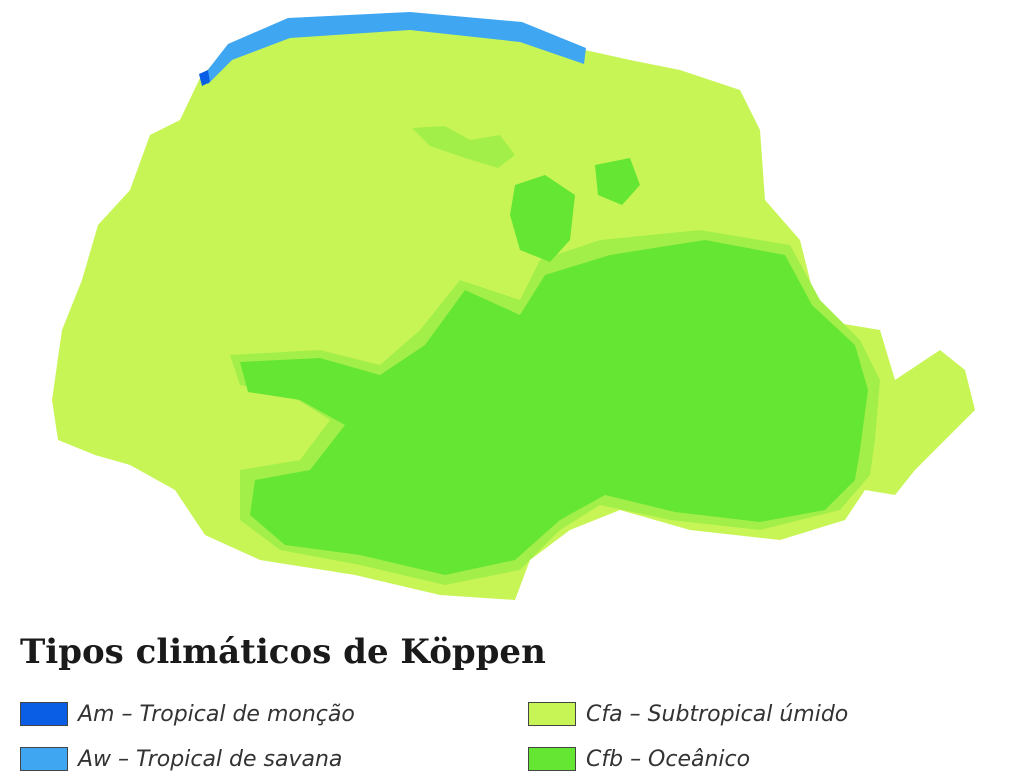 This screenshot has width=1010, height=778. What do you see at coordinates (668, 759) in the screenshot?
I see `legend-label-cfb: Cfb – Oceânico` at bounding box center [668, 759].